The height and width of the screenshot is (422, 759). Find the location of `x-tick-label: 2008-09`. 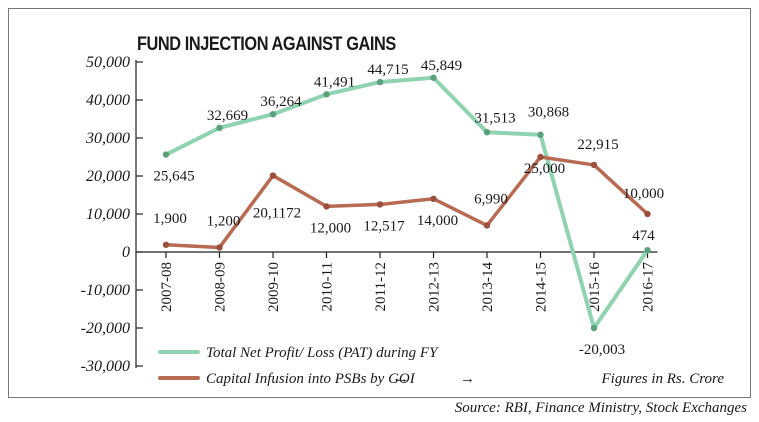

x-tick-label: 2008-09 is located at coordinates (221, 287).